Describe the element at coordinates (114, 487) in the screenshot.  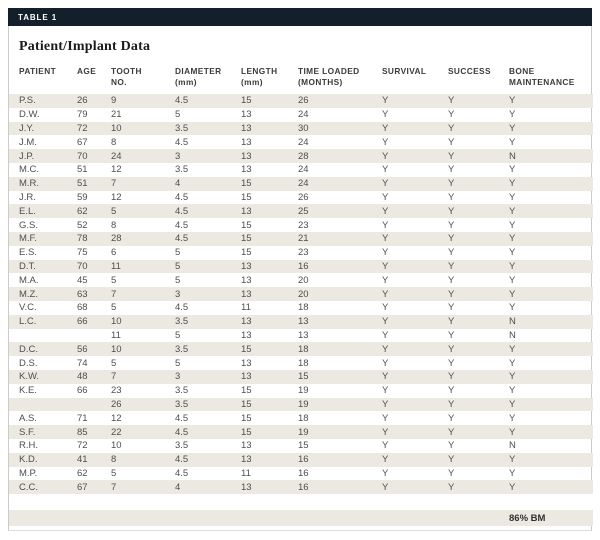
I see `cell-tooth-no: 7` at that location.